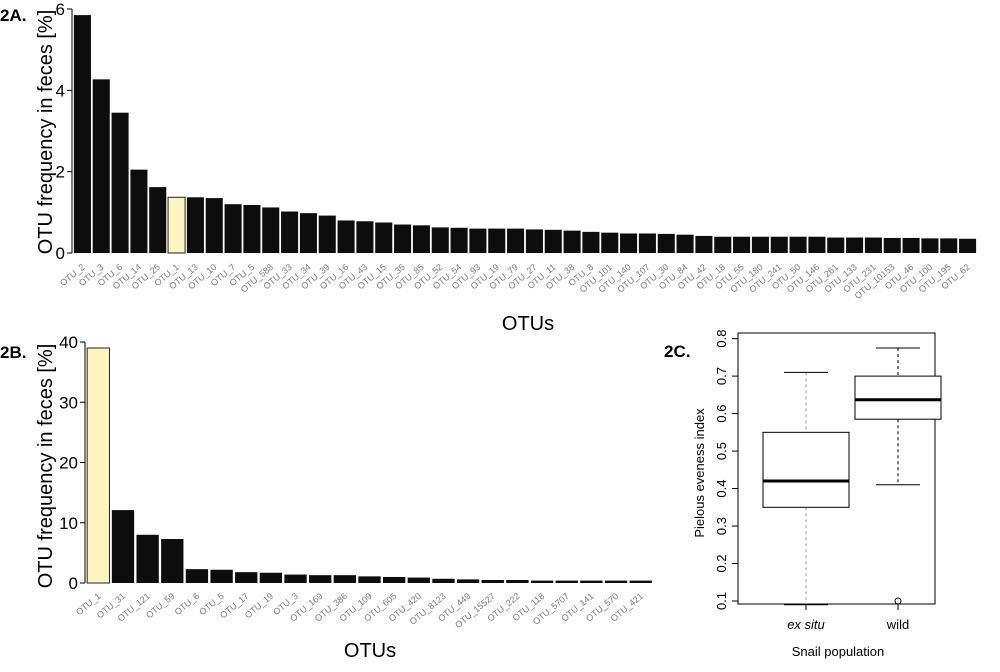 The image size is (1000, 672). I want to click on y-tick-label: 30, so click(68, 402).